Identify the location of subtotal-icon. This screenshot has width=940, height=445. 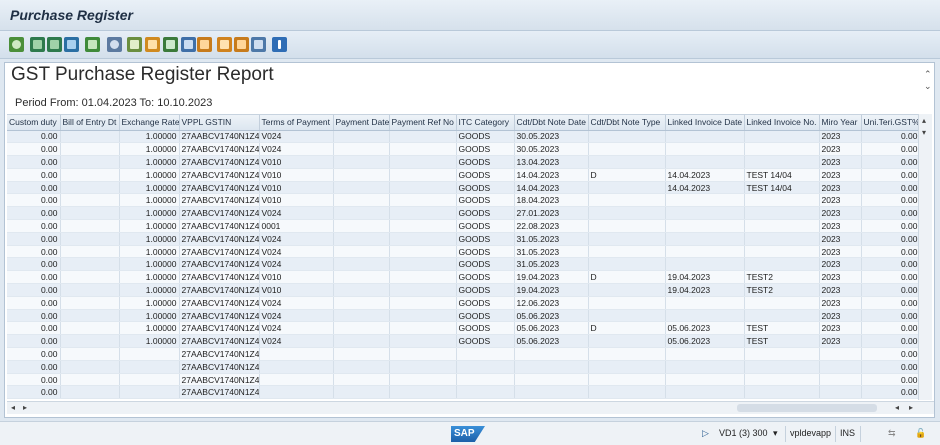
(114, 44).